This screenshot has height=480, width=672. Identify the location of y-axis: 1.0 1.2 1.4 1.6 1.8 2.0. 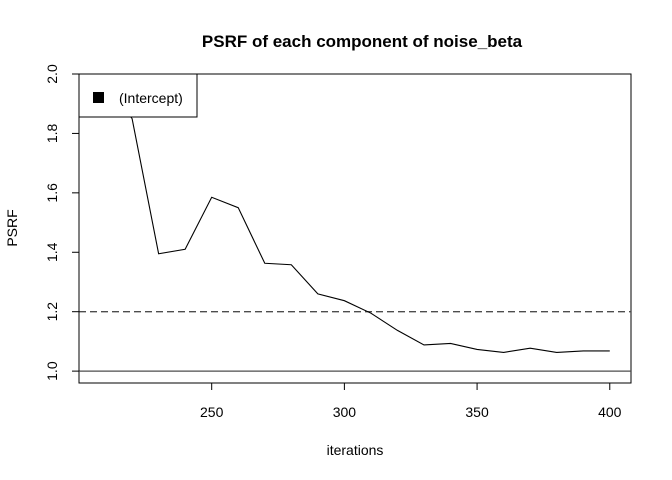
(62, 222).